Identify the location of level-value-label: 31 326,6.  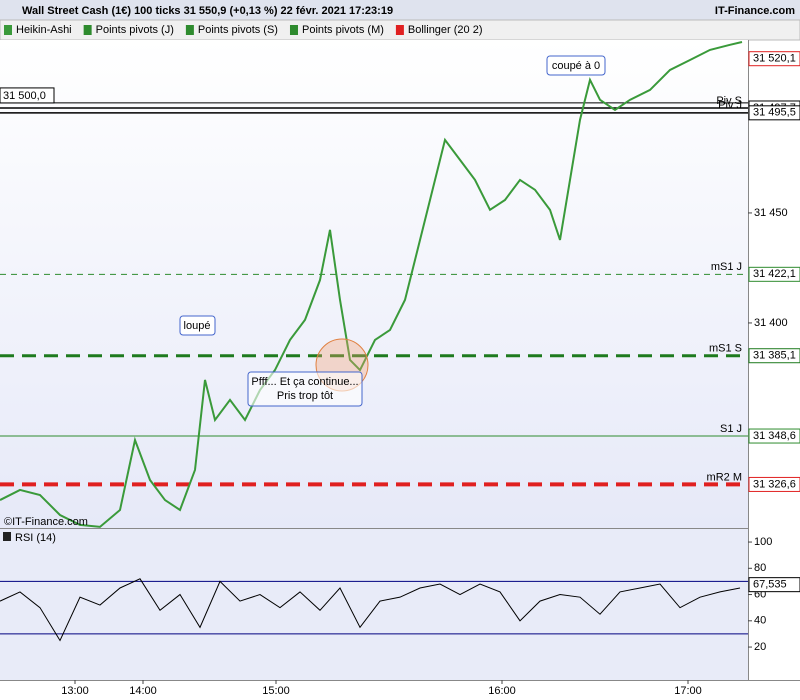
(774, 484).